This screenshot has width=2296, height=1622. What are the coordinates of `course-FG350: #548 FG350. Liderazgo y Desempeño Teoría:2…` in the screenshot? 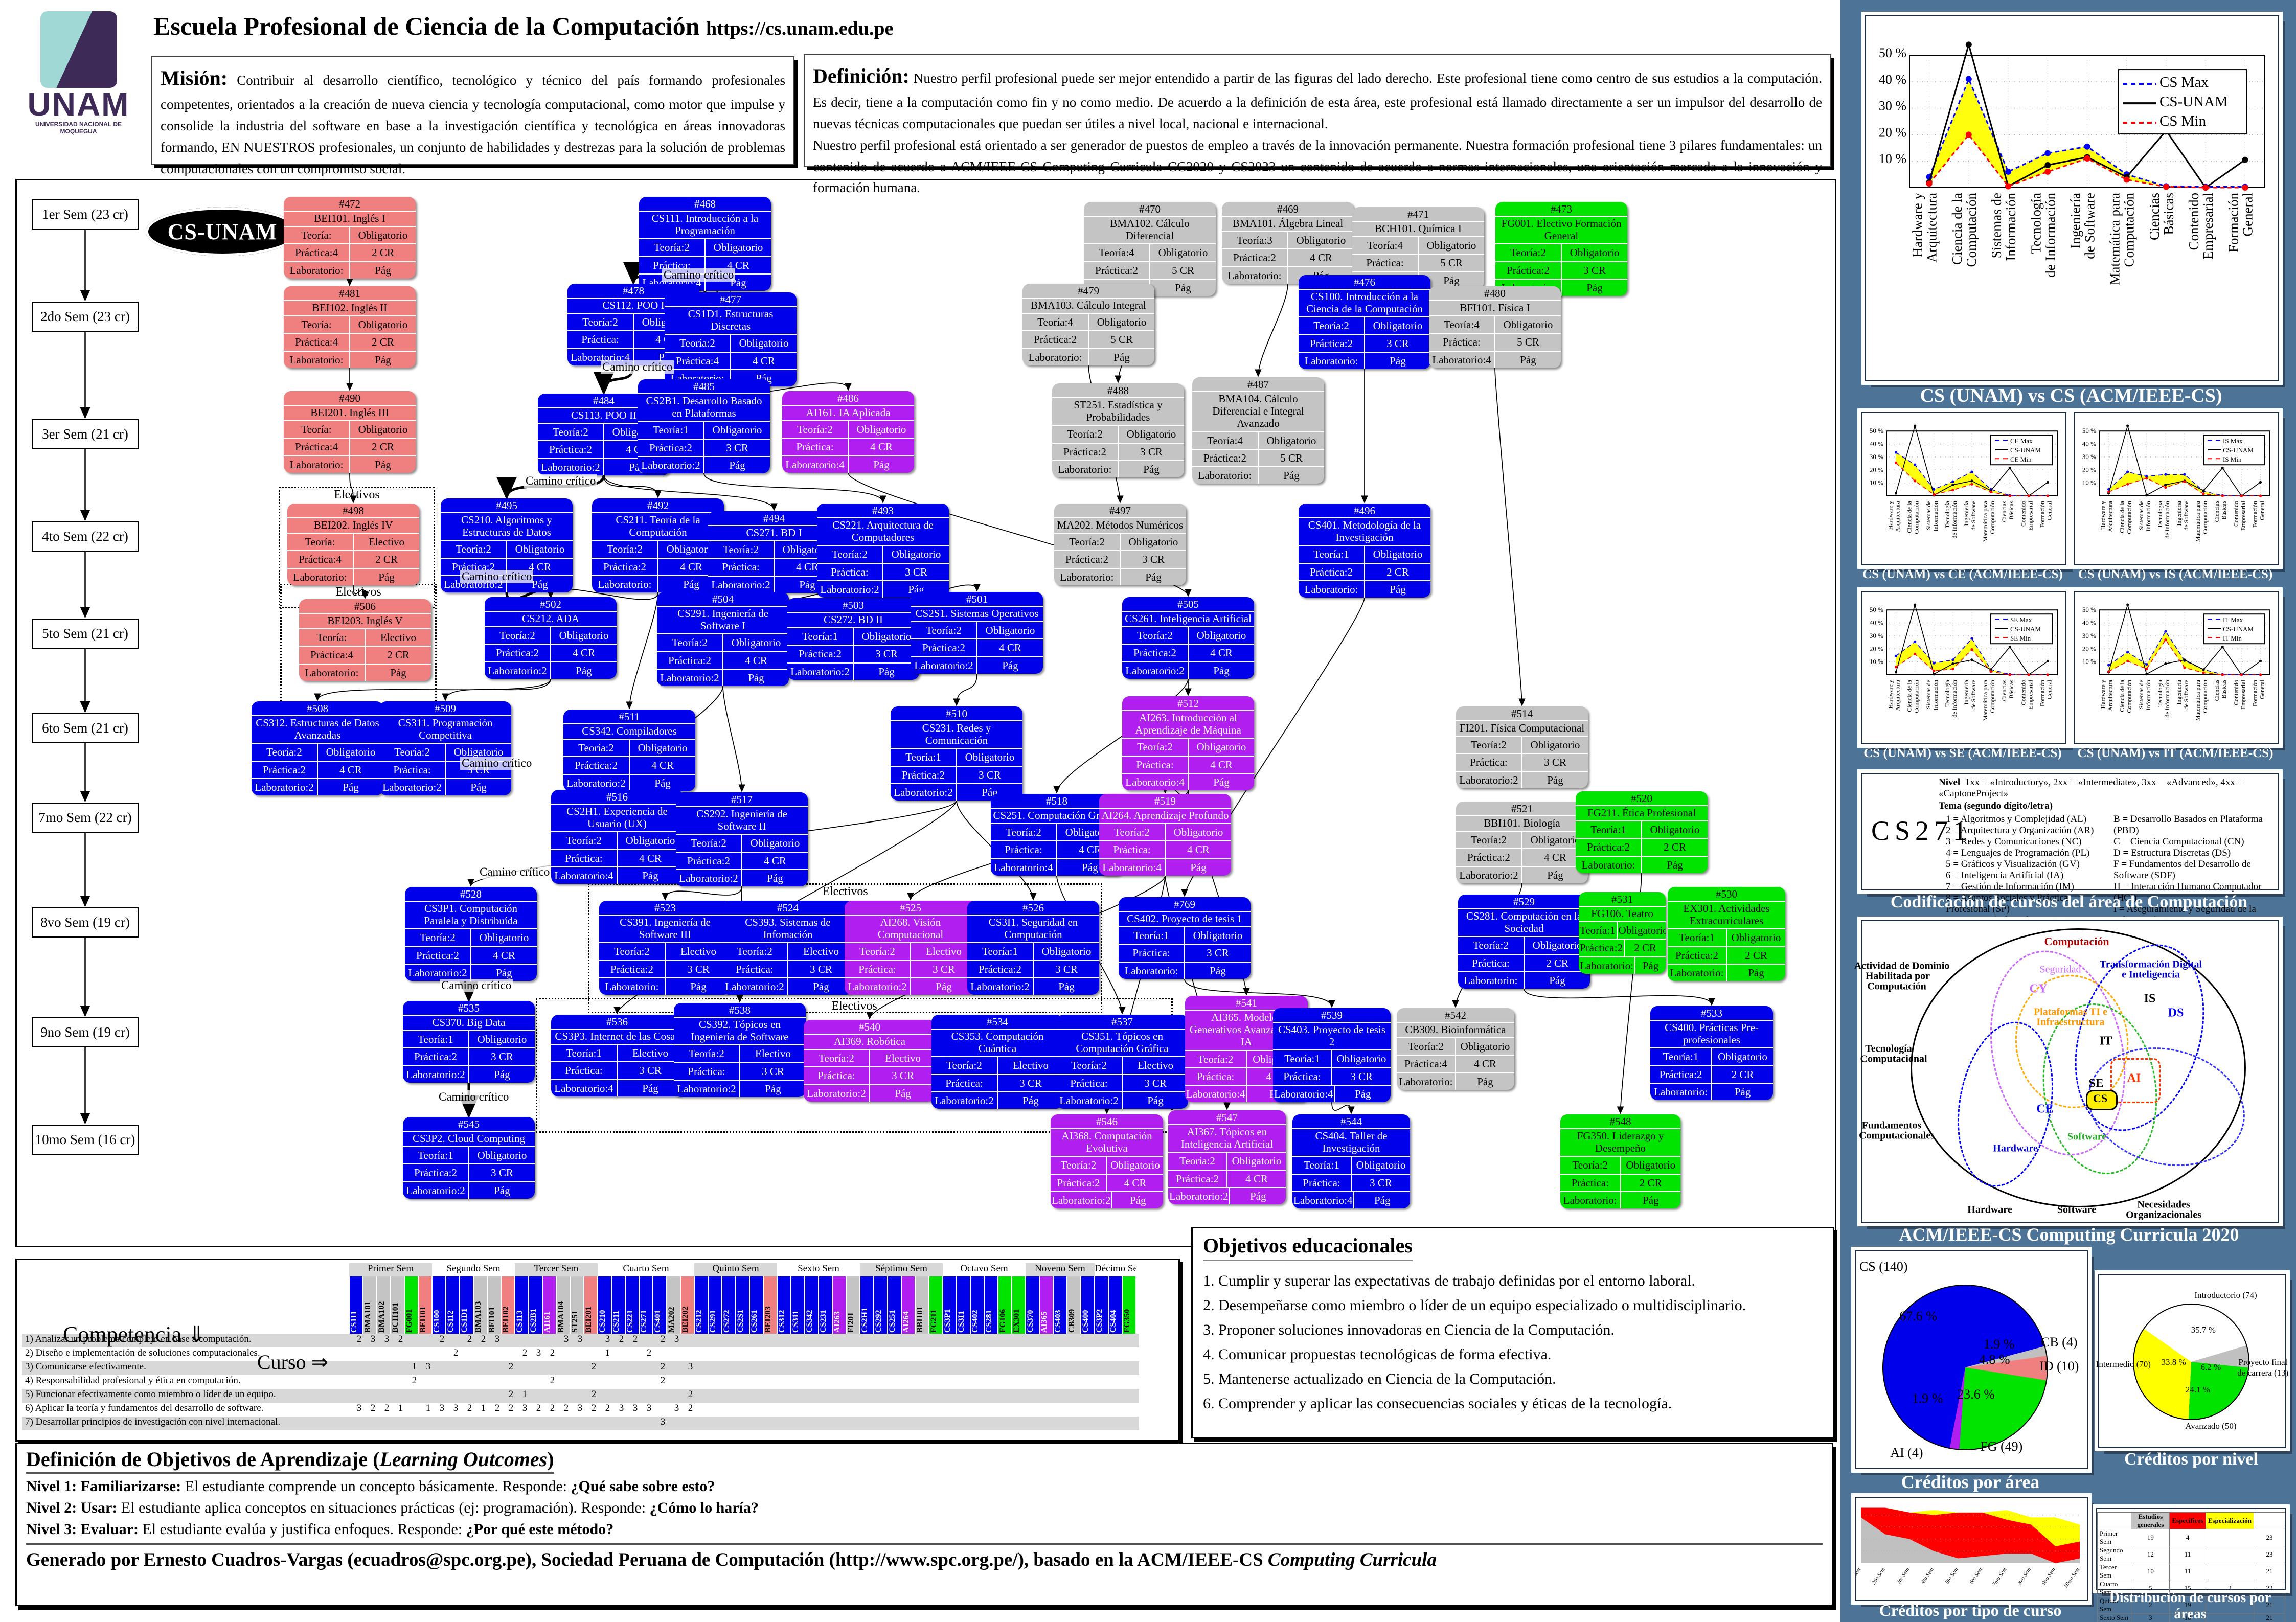 It's located at (1620, 1161).